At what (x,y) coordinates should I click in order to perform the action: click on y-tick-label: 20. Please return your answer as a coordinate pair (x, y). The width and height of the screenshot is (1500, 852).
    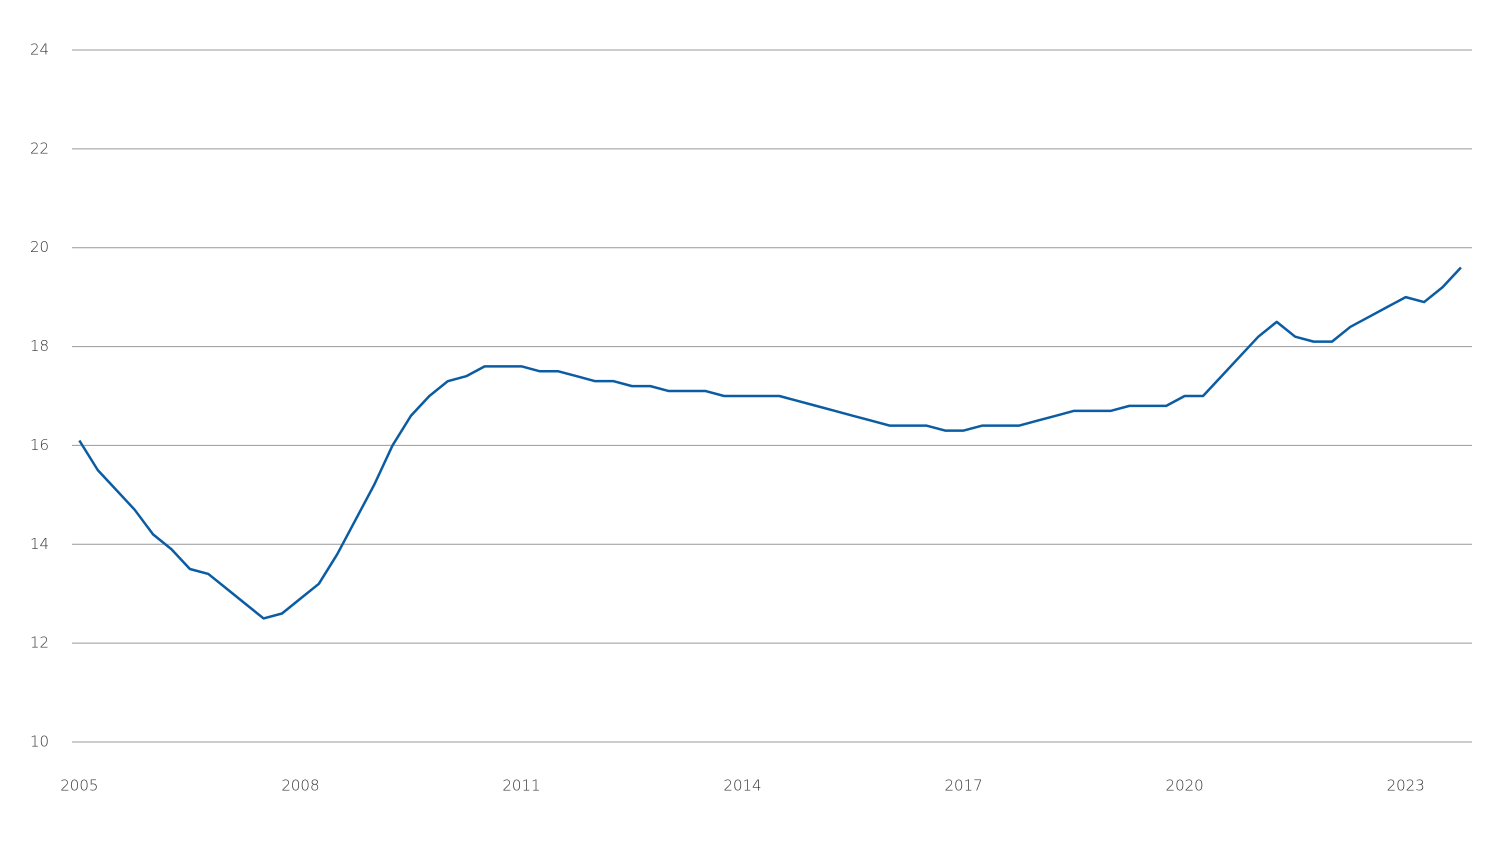
    Looking at the image, I should click on (39, 247).